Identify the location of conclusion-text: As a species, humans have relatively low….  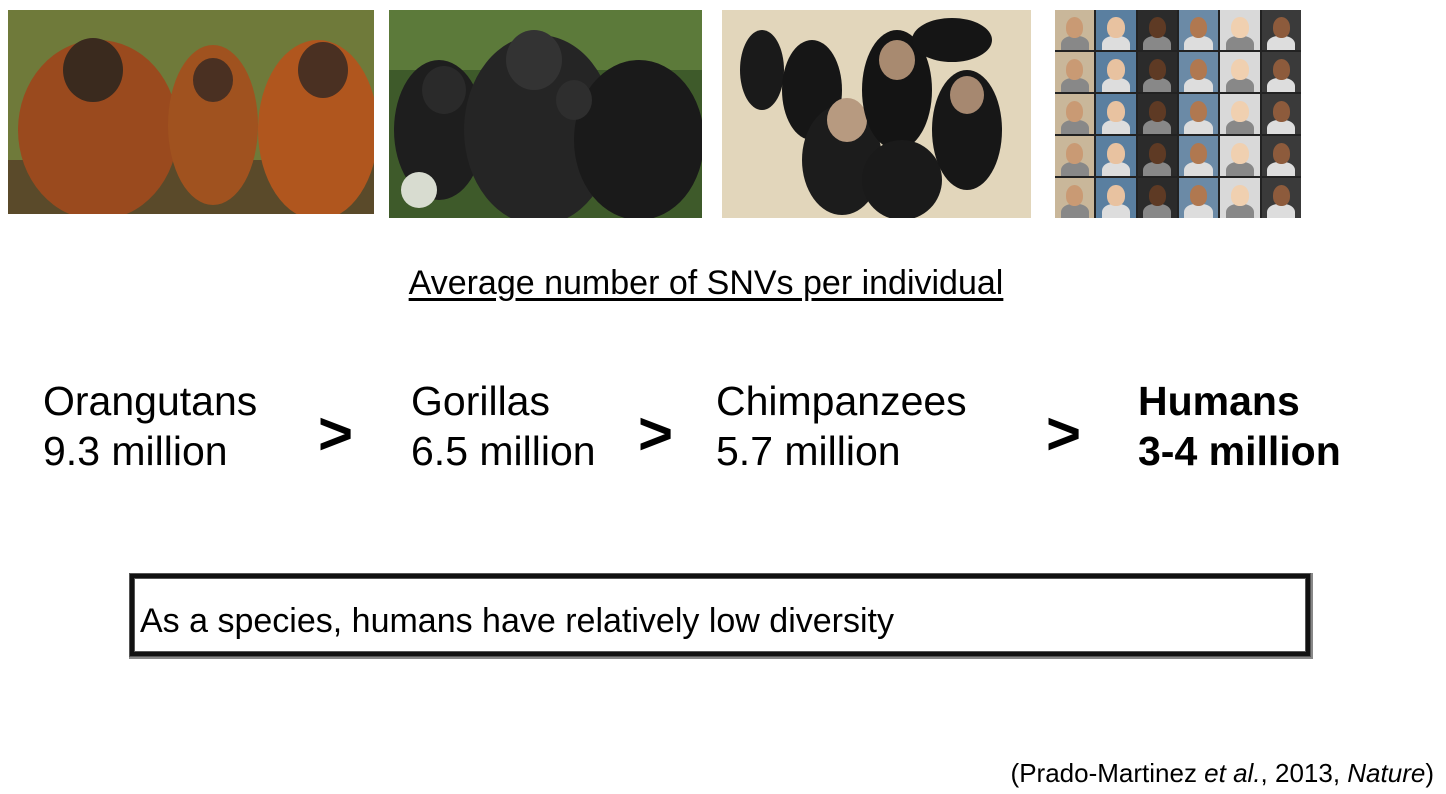
(517, 621).